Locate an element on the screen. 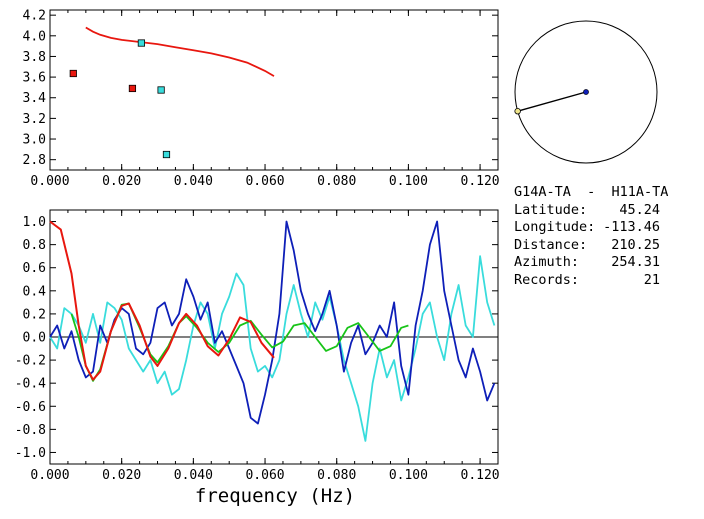 The width and height of the screenshot is (704, 519). info-value: 254.31 is located at coordinates (635, 262).